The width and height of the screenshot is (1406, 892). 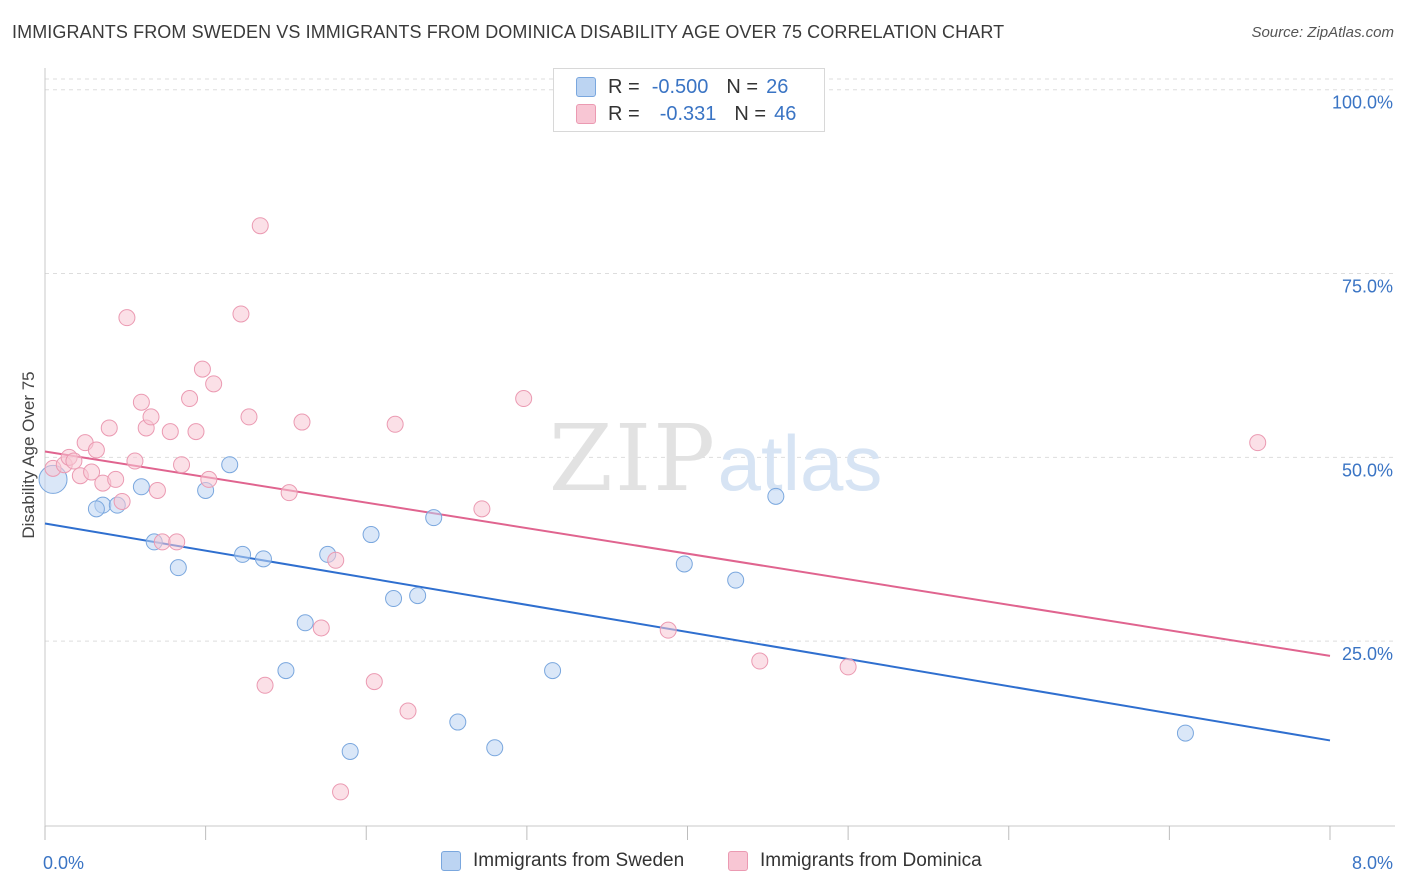 What do you see at coordinates (1367, 654) in the screenshot?
I see `y-tick-label: 25.0%` at bounding box center [1367, 654].